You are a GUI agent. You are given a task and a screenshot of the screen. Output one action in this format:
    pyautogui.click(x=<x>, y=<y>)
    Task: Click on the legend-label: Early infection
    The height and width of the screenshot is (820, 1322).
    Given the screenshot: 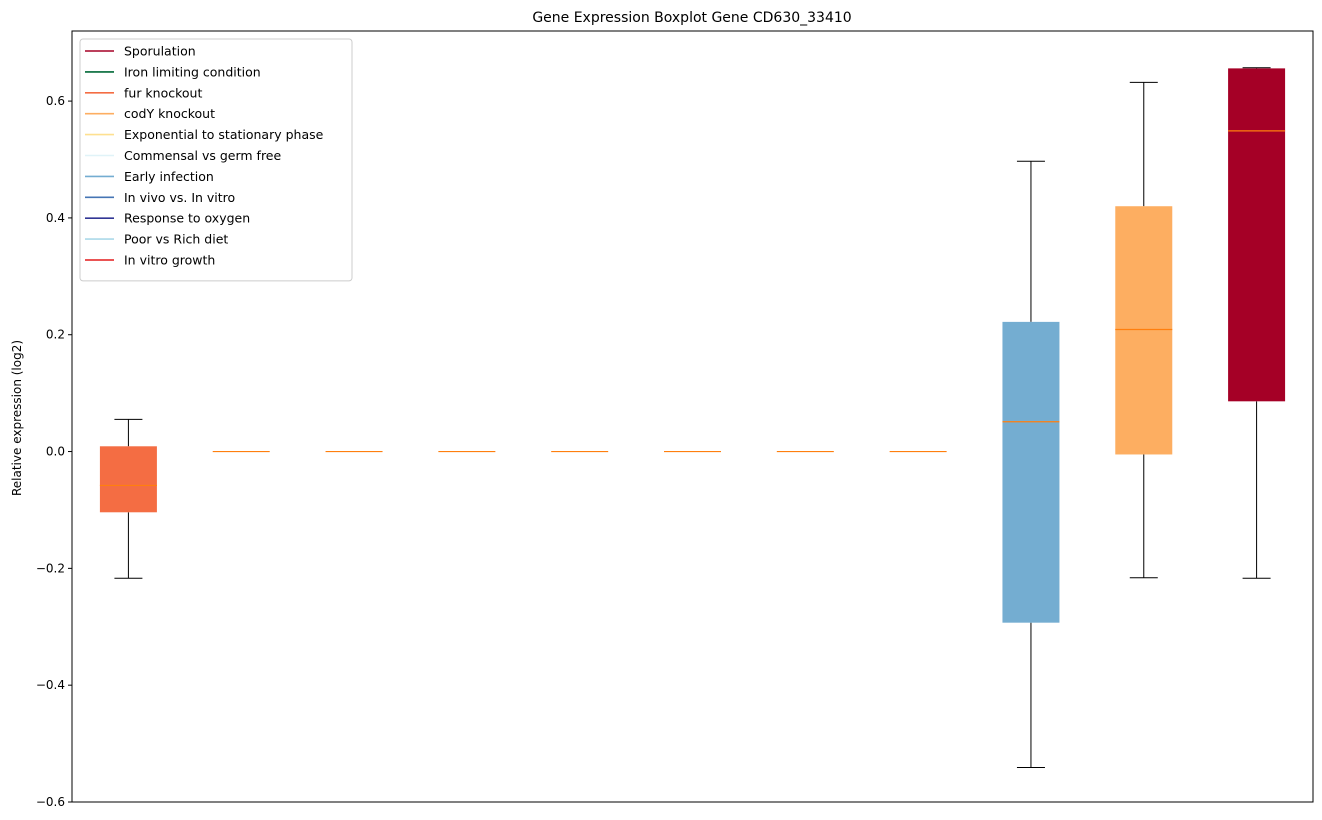 What is the action you would take?
    pyautogui.click(x=169, y=176)
    